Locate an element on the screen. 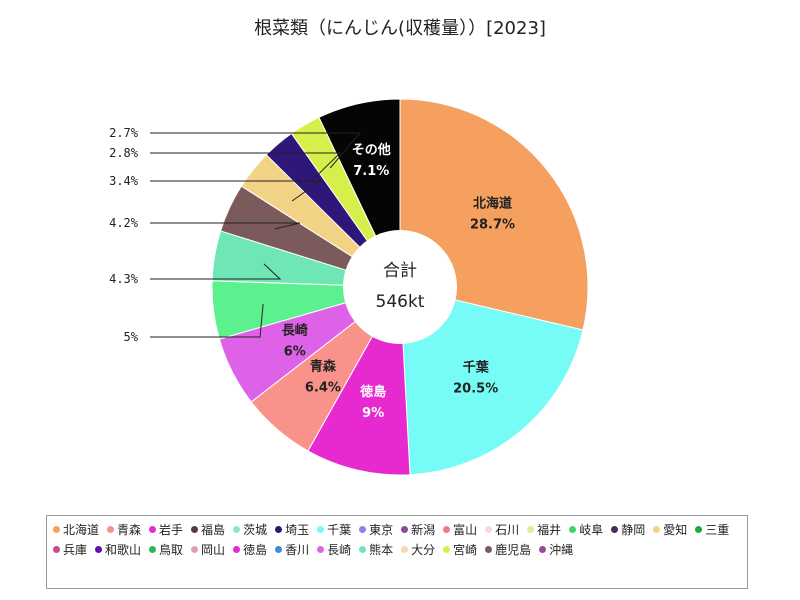 This screenshot has height=600, width=800. legend-label: 鳥取 is located at coordinates (171, 549).